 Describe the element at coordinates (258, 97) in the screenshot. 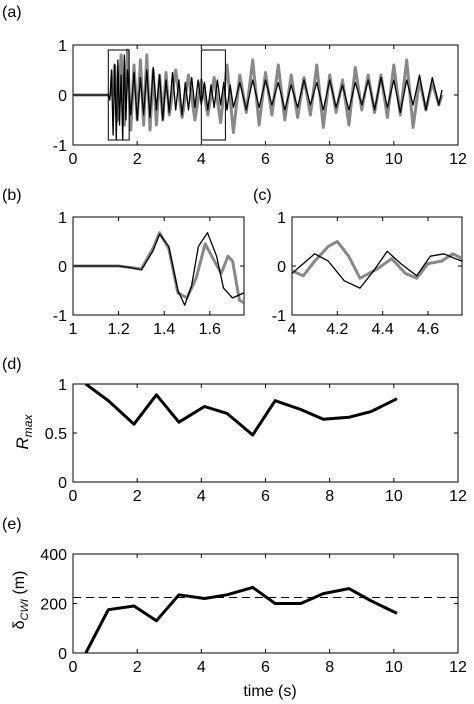

I see `panel-a-series-reference` at that location.